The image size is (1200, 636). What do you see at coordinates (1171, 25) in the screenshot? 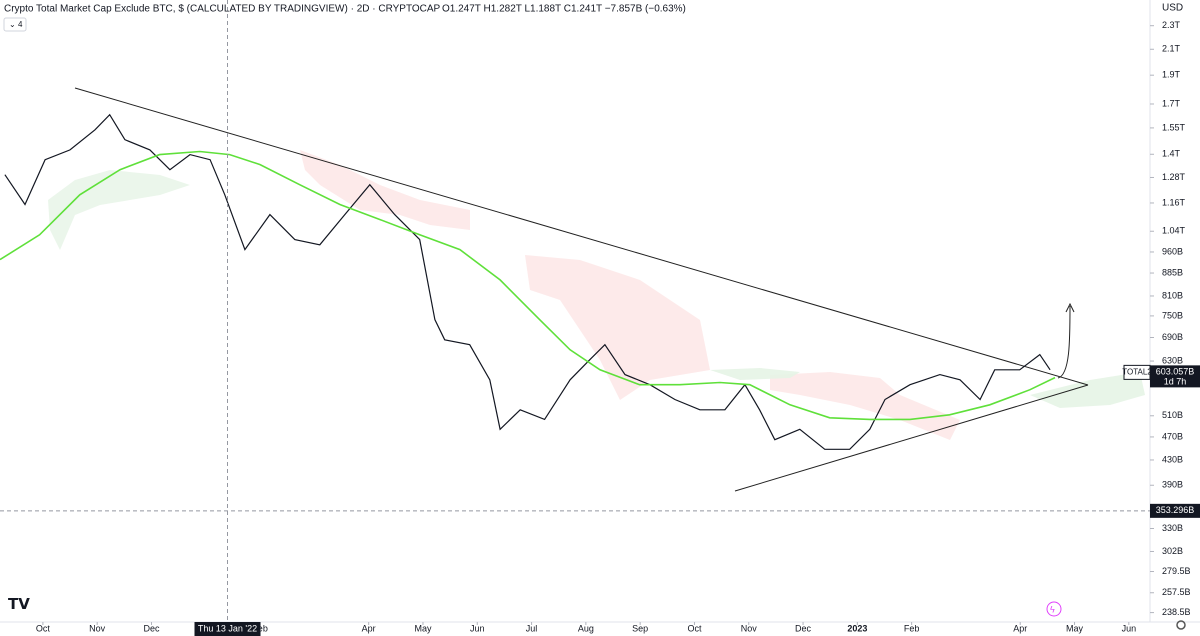
I see `y-tick-label: 2.3T` at bounding box center [1171, 25].